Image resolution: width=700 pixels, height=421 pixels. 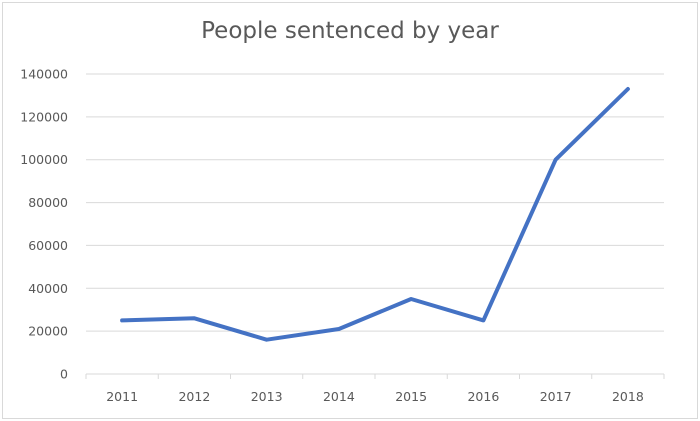 What do you see at coordinates (48, 331) in the screenshot?
I see `y-tick-label: 20000` at bounding box center [48, 331].